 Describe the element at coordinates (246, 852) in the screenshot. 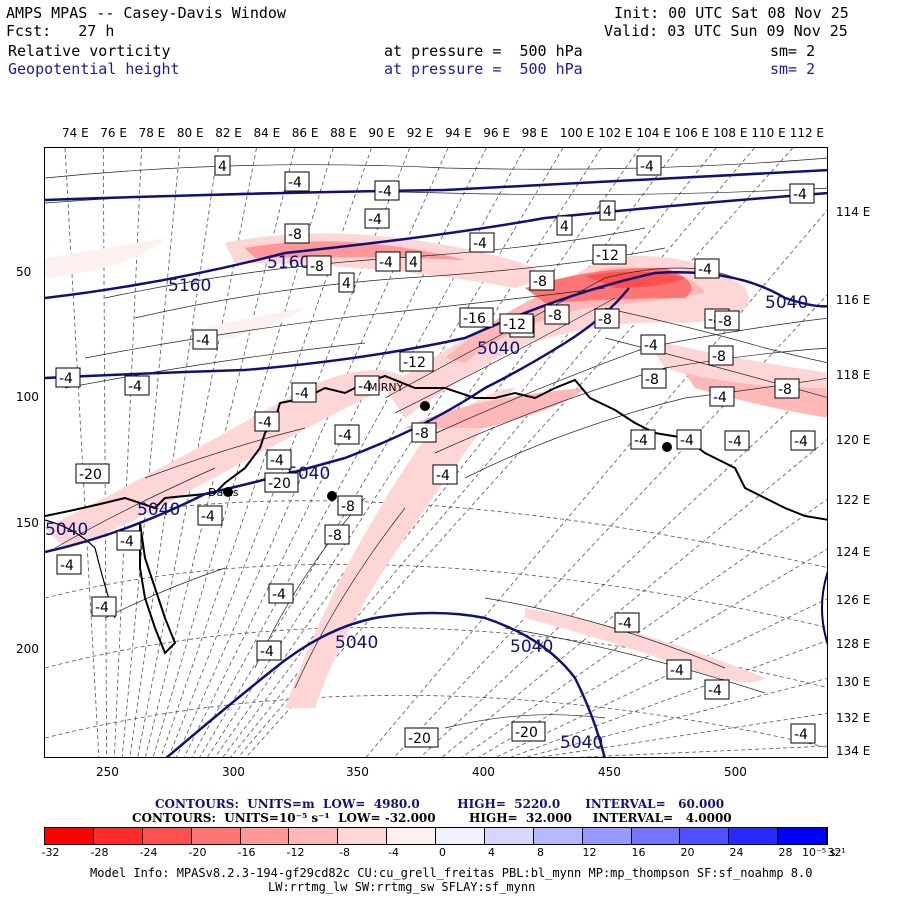

I see `colorbar-label: -16` at that location.